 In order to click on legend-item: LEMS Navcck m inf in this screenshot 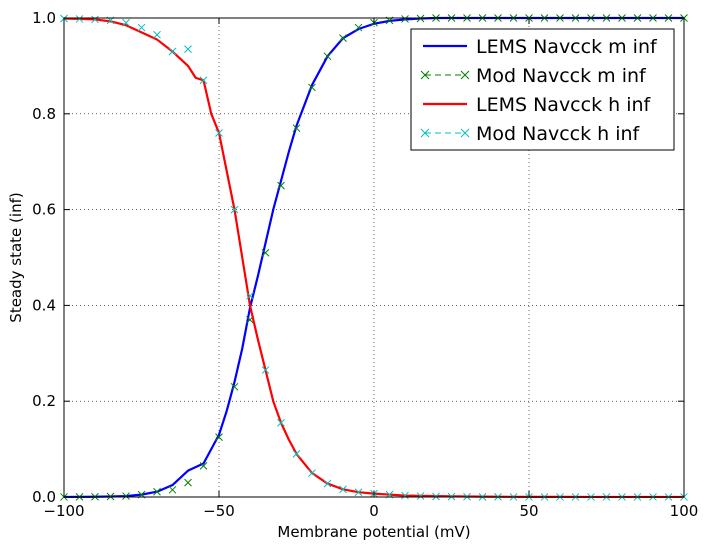, I will do `click(540, 47)`.